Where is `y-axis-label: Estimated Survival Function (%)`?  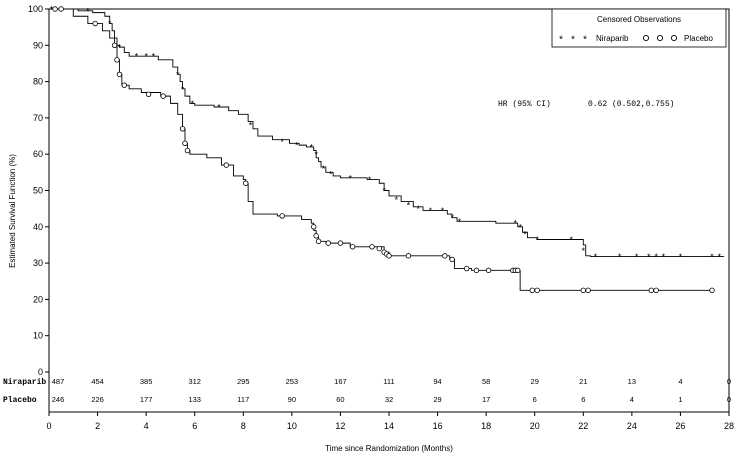 y-axis-label: Estimated Survival Function (%) is located at coordinates (12, 211).